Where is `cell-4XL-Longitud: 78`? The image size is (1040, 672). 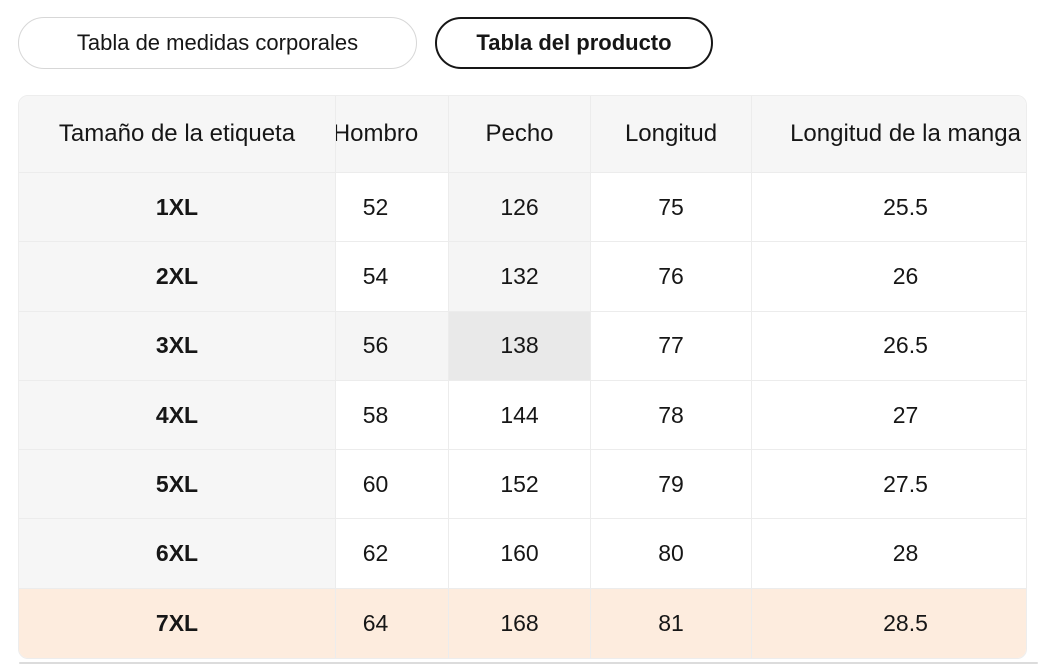 cell-4XL-Longitud: 78 is located at coordinates (671, 415).